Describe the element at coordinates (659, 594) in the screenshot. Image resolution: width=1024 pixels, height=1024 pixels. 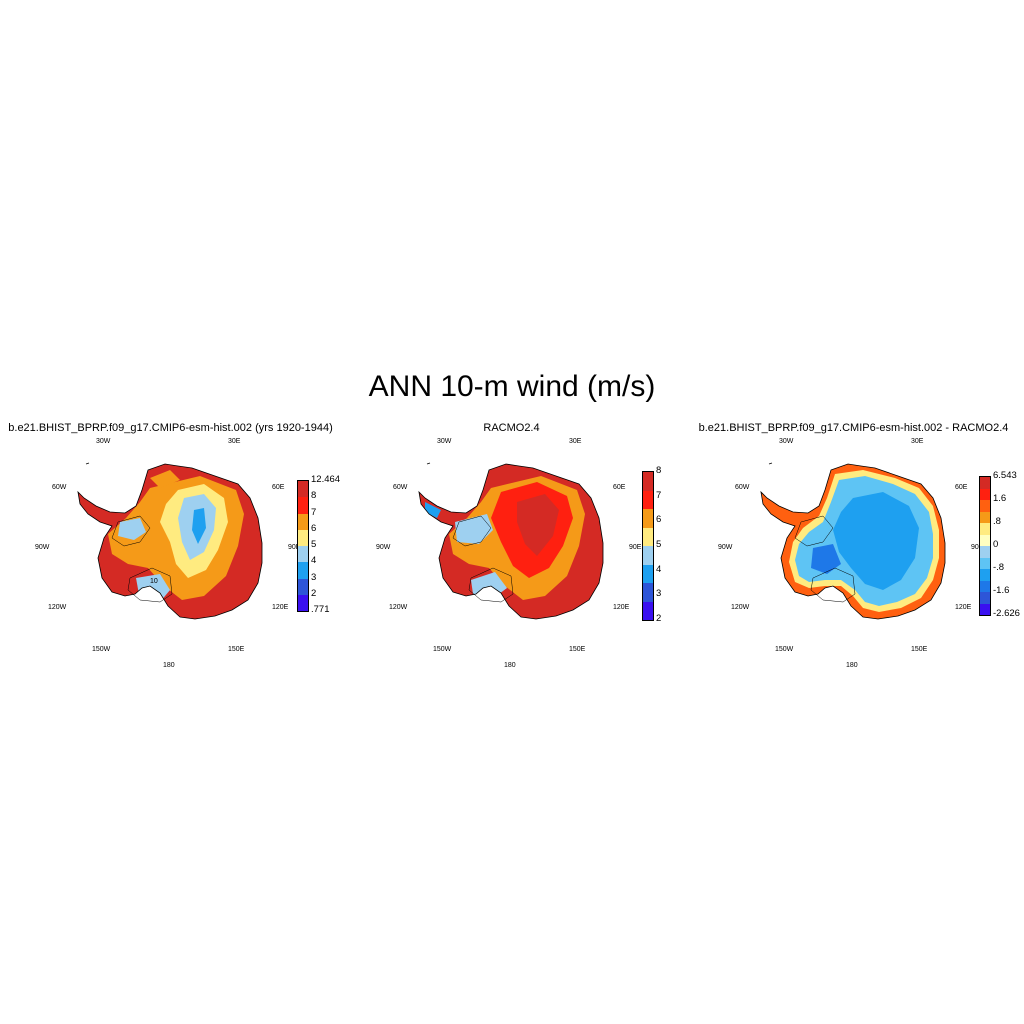
I see `colorbar-label: 3` at that location.